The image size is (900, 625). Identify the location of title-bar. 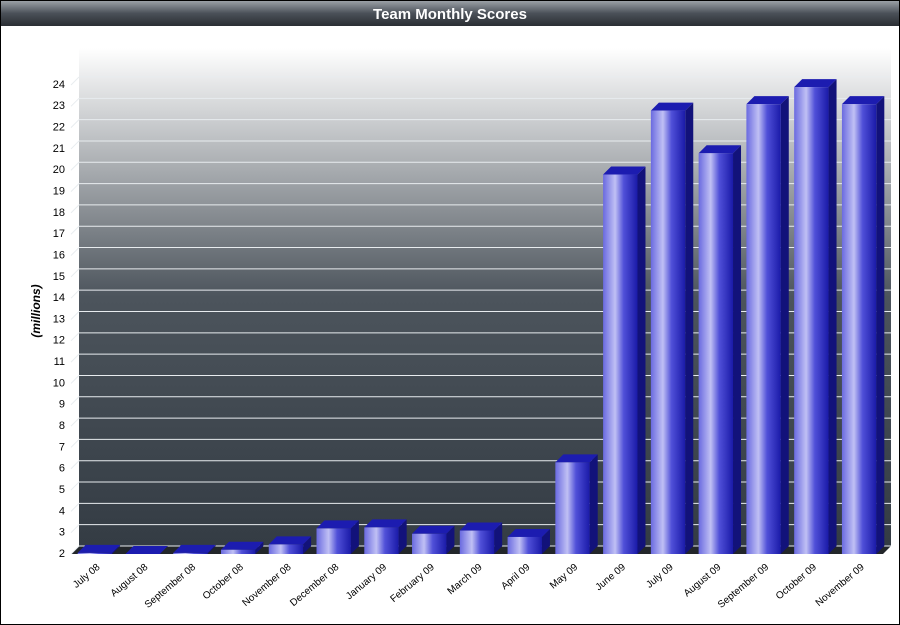
(450, 13).